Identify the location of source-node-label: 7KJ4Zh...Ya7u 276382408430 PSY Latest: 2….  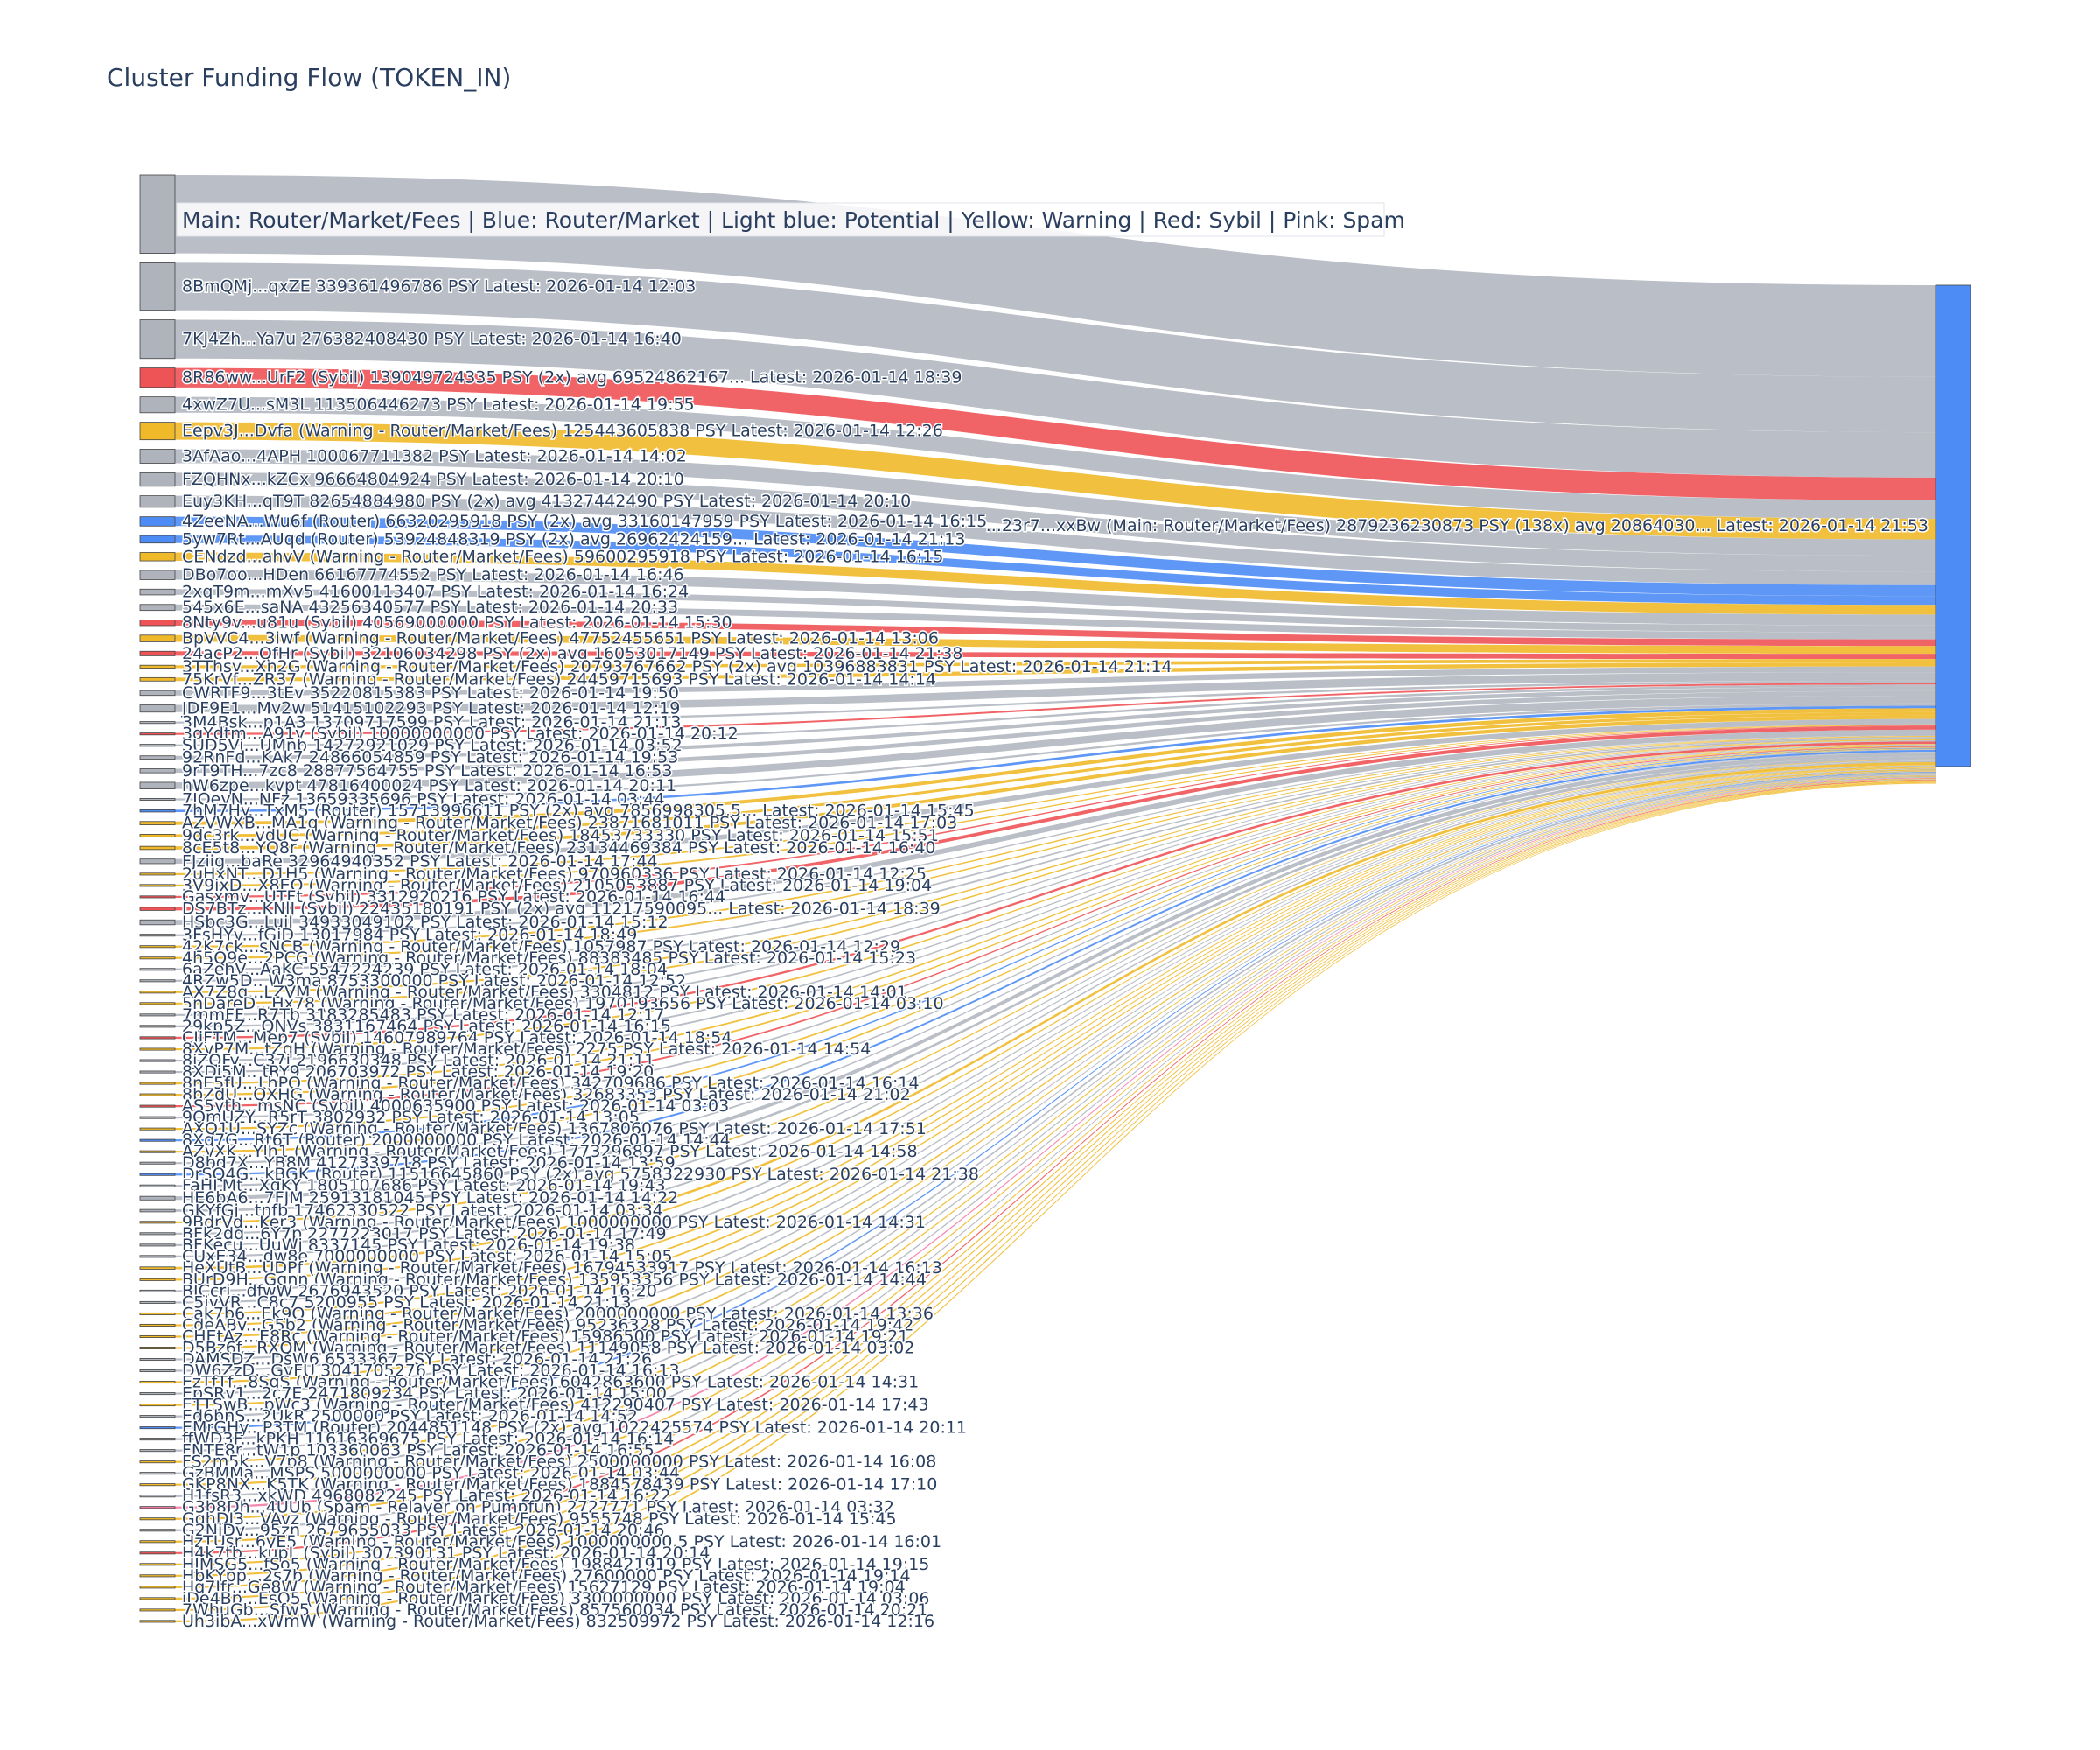
(432, 339).